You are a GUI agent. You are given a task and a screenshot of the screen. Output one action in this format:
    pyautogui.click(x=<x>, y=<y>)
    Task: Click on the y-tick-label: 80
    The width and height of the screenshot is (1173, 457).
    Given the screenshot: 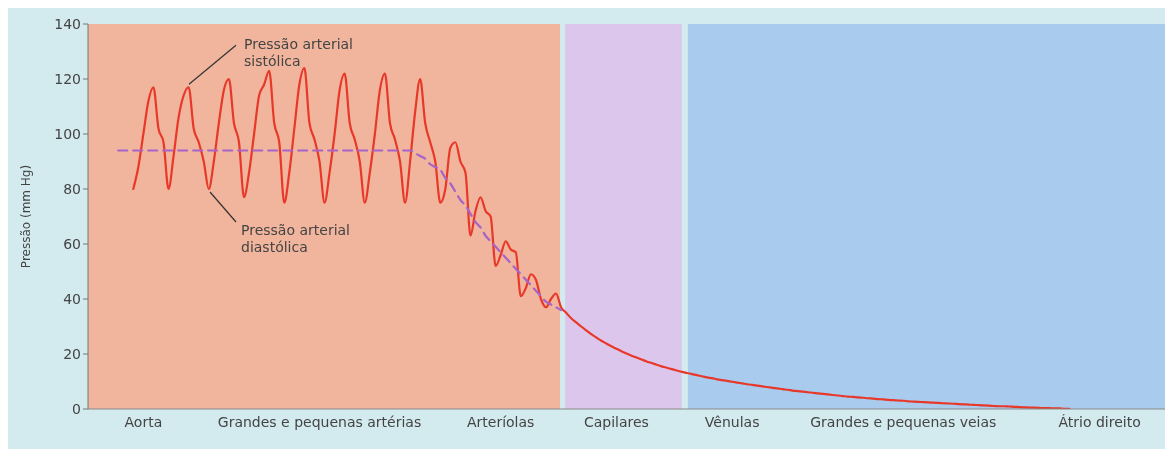 What is the action you would take?
    pyautogui.click(x=72, y=188)
    